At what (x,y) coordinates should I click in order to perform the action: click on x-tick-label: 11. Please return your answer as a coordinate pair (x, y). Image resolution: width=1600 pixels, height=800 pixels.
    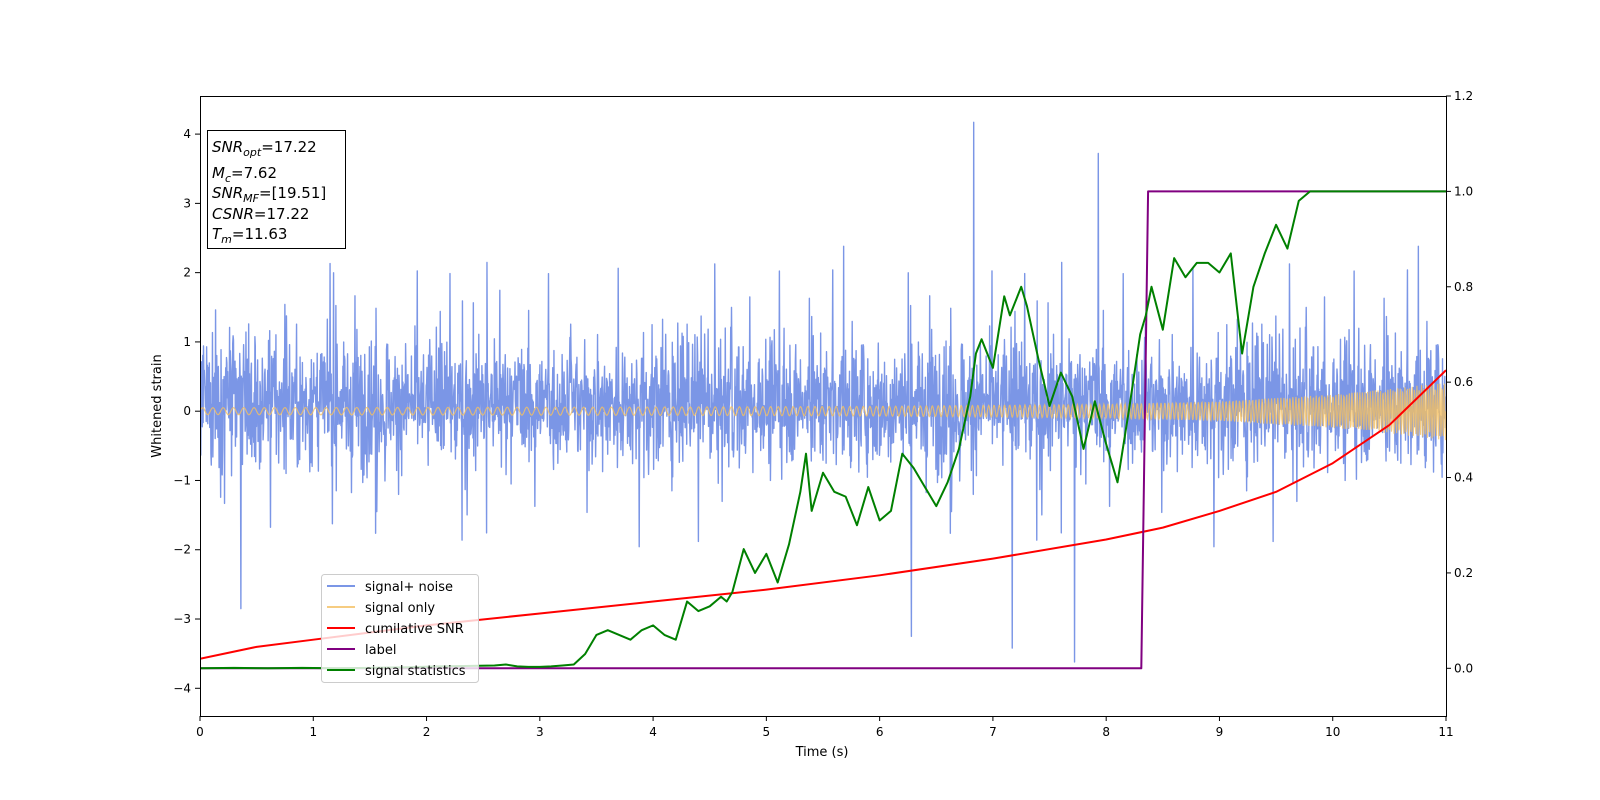
    Looking at the image, I should click on (1445, 732).